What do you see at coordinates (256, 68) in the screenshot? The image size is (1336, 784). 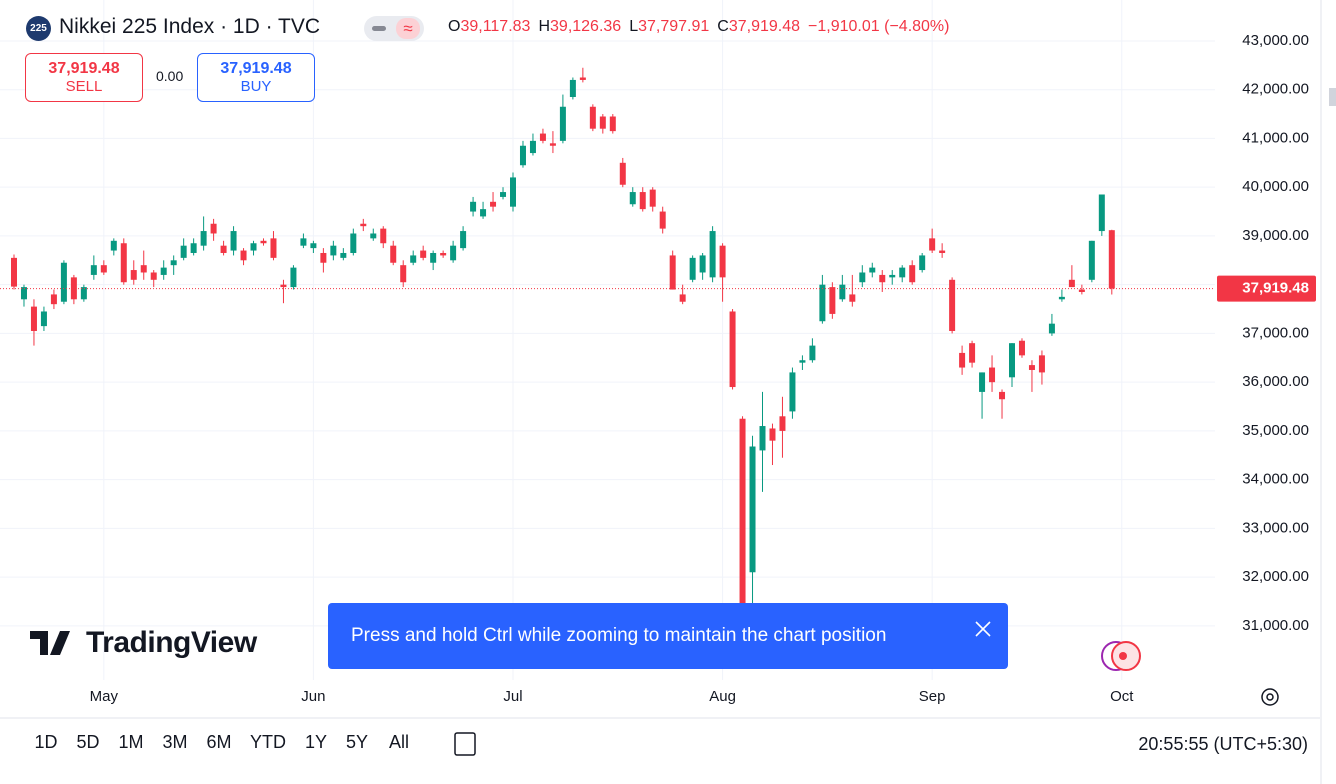 I see `buy-price: 37,919.48` at bounding box center [256, 68].